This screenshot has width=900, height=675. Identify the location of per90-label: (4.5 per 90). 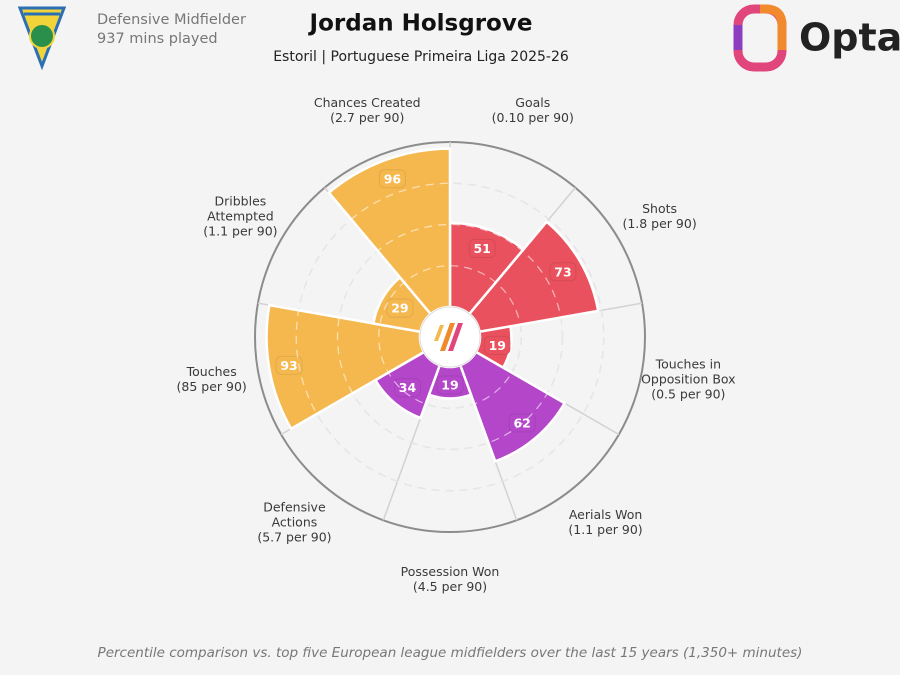
(450, 586).